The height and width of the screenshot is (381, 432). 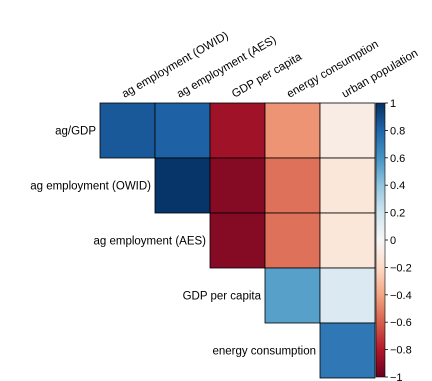 I want to click on colorbar-tick-label: 0.2, so click(x=397, y=214).